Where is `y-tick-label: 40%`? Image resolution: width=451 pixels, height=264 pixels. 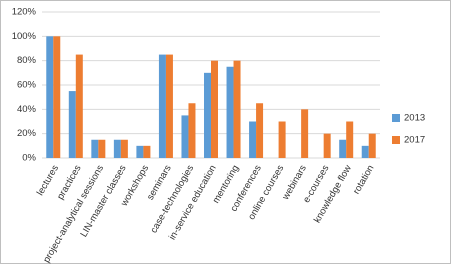
y-tick-label: 40% is located at coordinates (27, 109).